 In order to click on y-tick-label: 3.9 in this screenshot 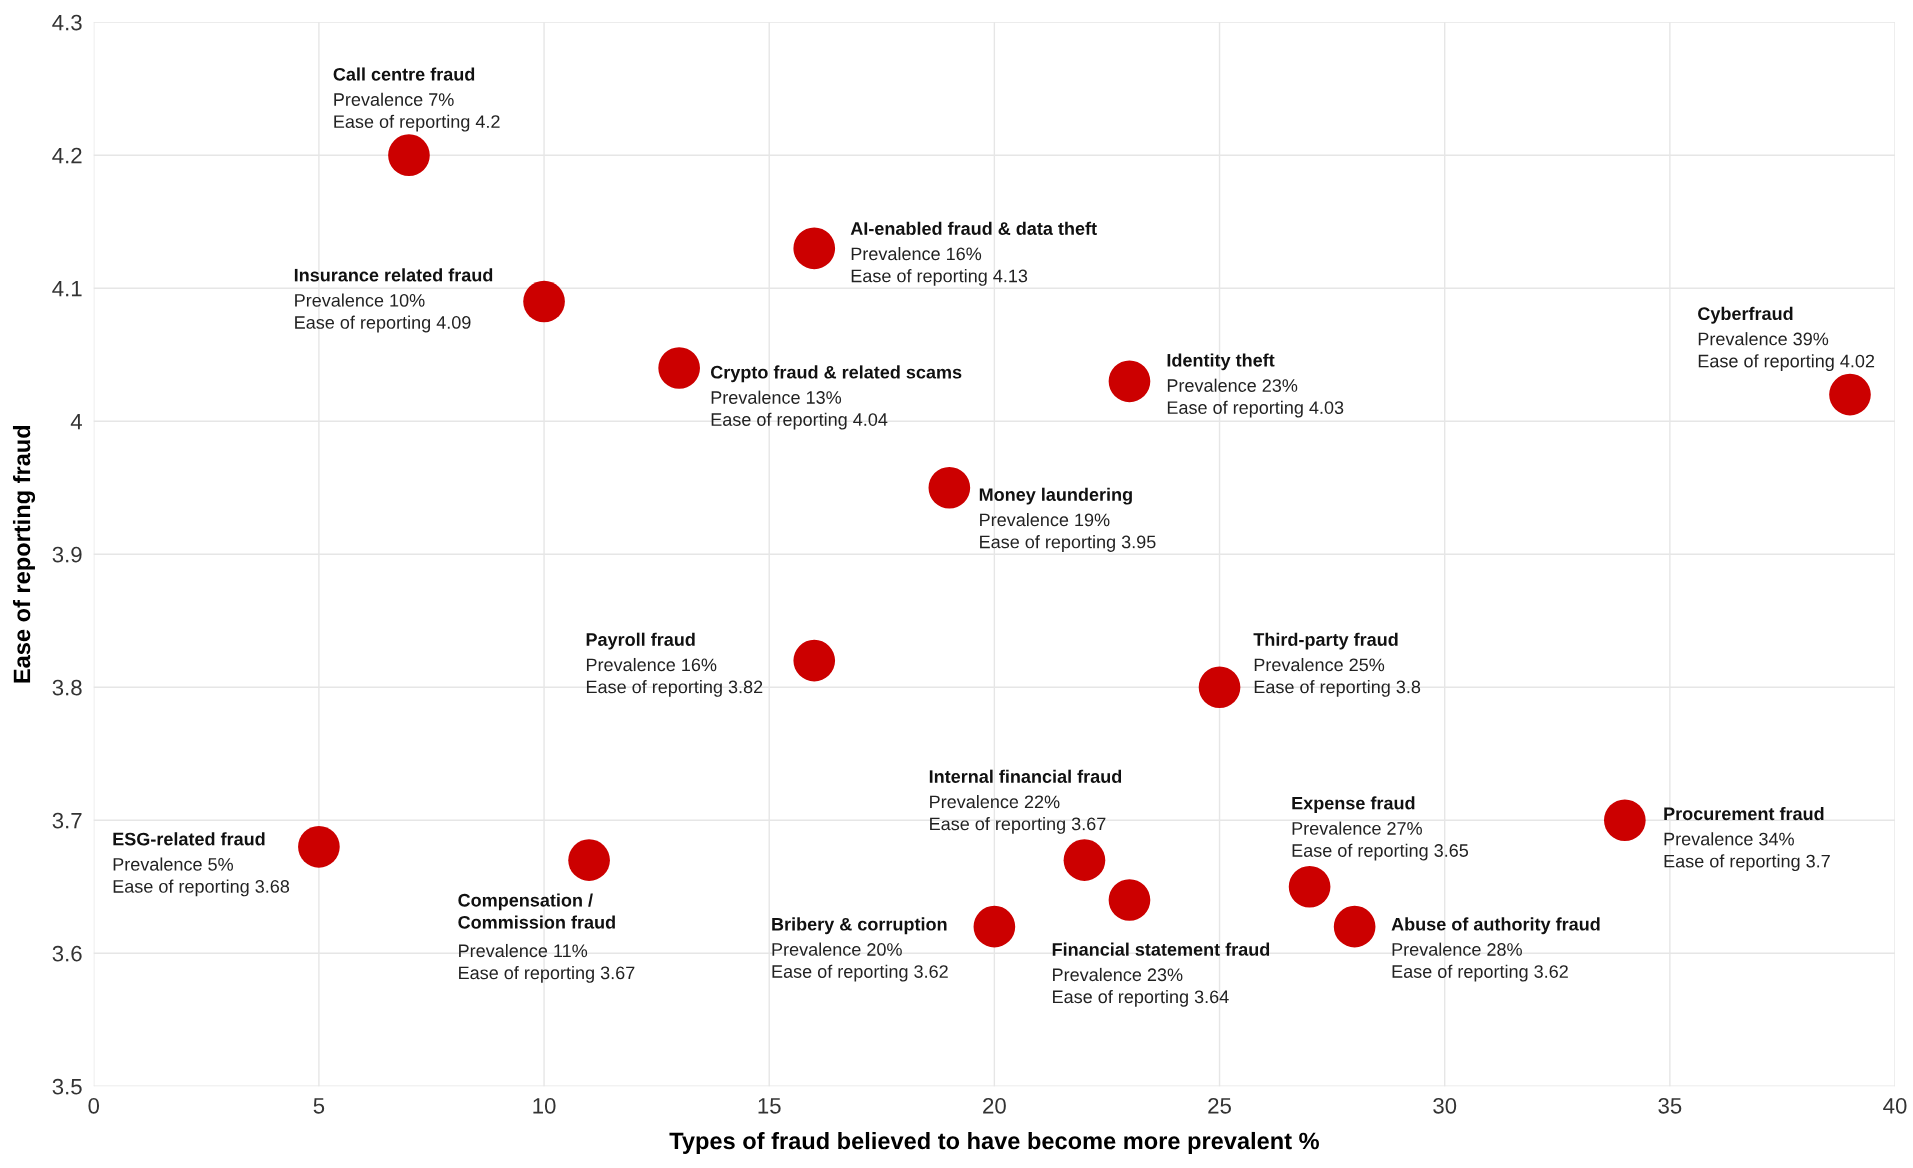, I will do `click(67, 554)`.